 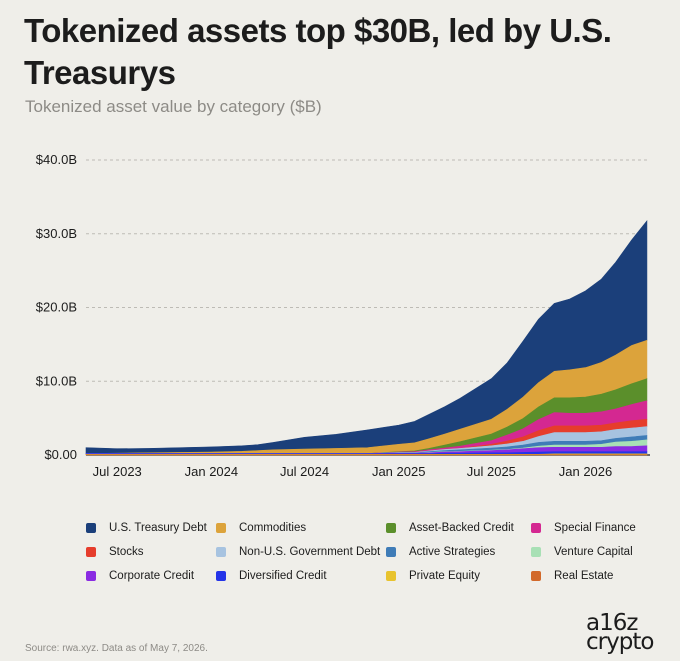 I want to click on x-tick-label: Jul 2025, so click(x=491, y=471).